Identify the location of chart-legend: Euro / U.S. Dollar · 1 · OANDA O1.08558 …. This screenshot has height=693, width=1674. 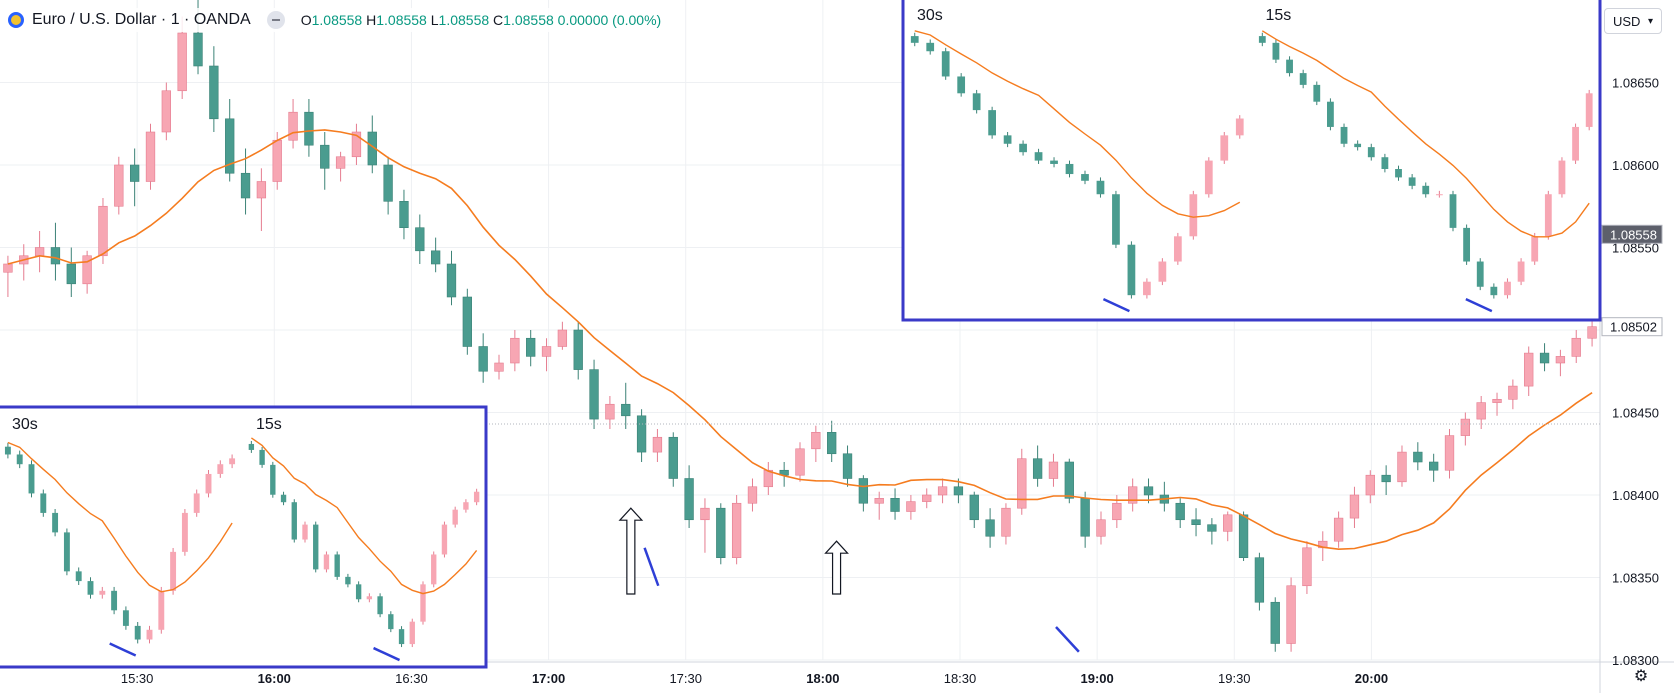
(337, 20).